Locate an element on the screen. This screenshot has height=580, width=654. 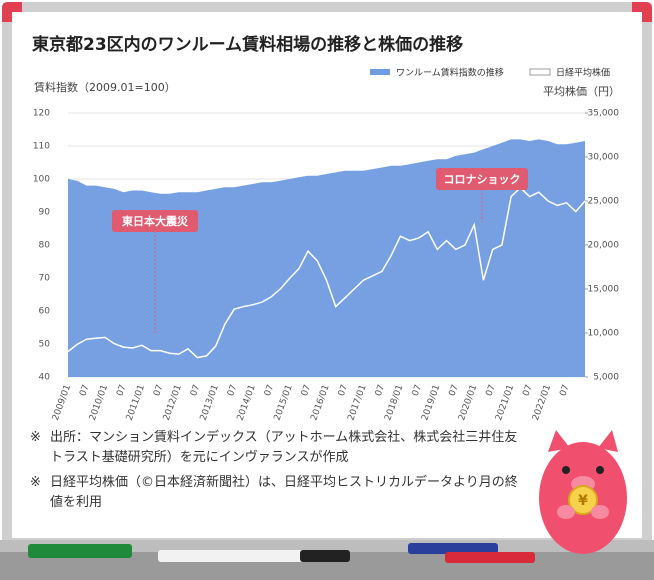
y-tick-label: 70 is located at coordinates (45, 279).